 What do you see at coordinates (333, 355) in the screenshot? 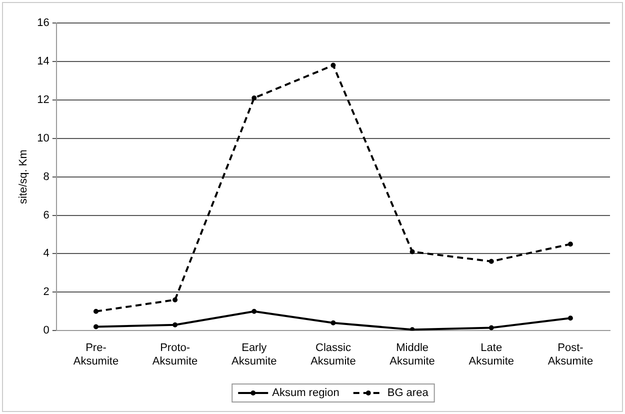
I see `x-tick-label: Classic Aksumite` at bounding box center [333, 355].